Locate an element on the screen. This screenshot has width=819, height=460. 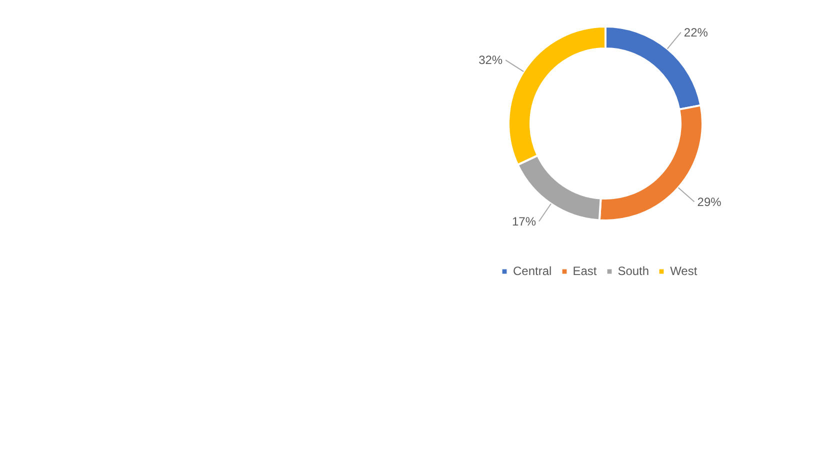
legend-label: Central is located at coordinates (532, 271).